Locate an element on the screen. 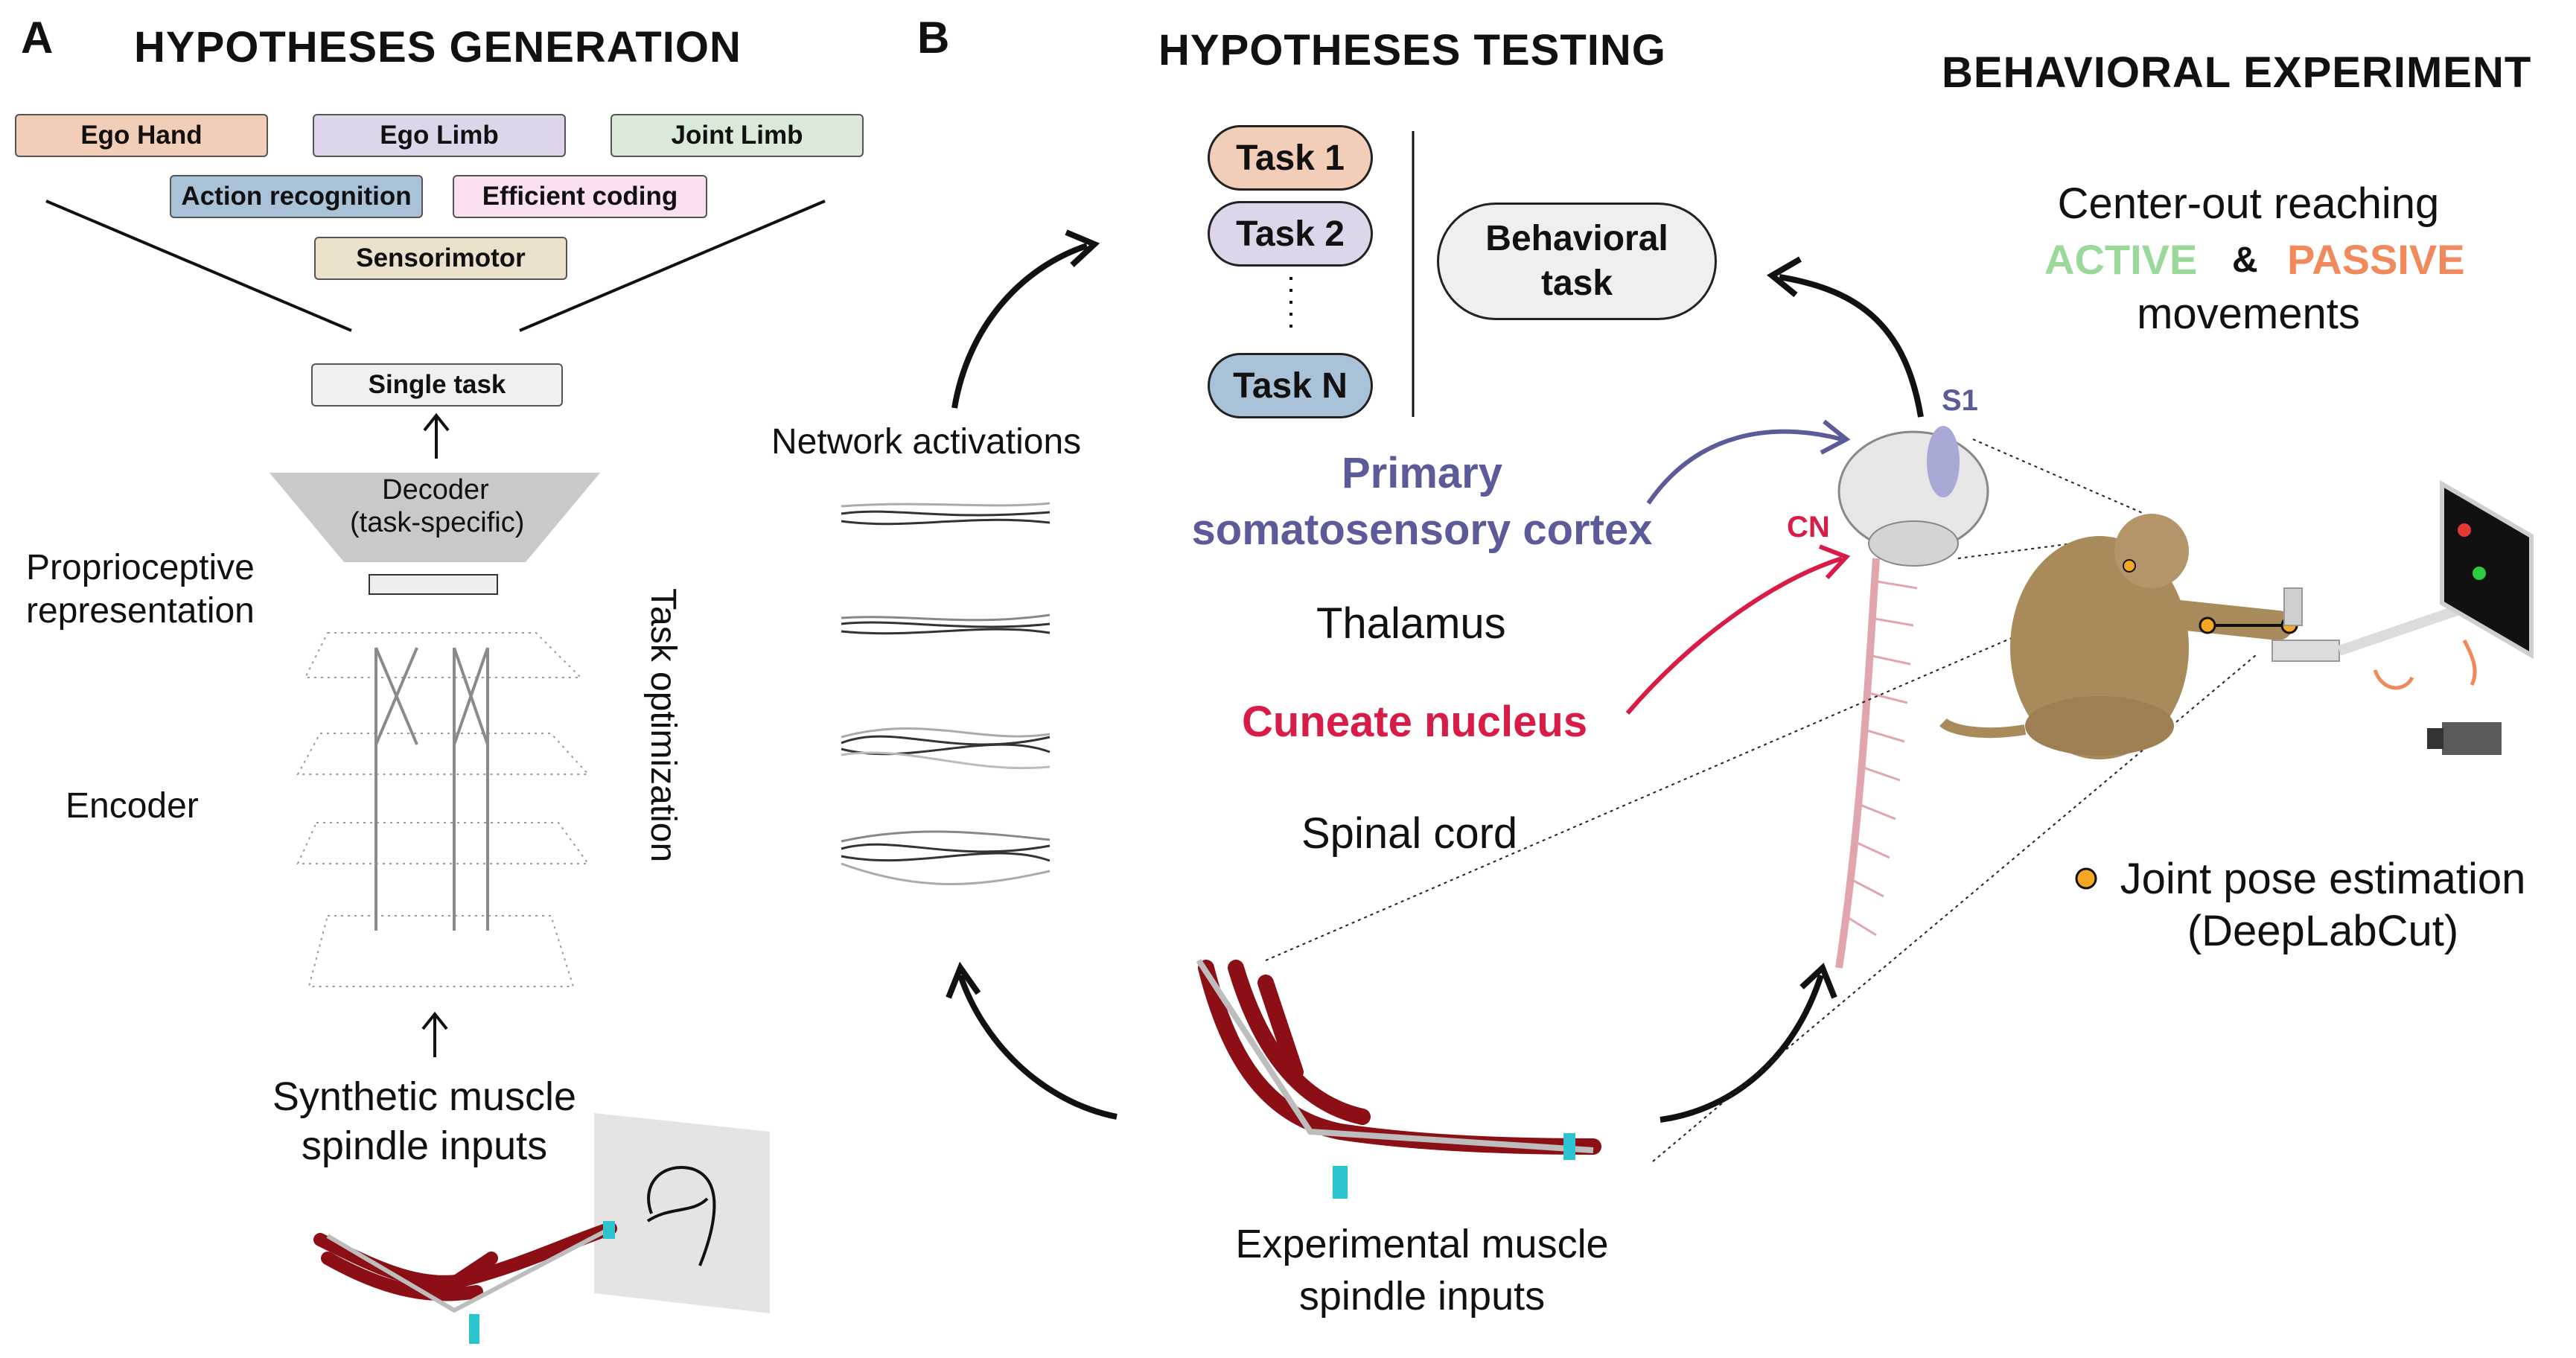 Image resolution: width=2576 pixels, height=1358 pixels. s1-label: Primary somatosensory cortex is located at coordinates (1422, 501).